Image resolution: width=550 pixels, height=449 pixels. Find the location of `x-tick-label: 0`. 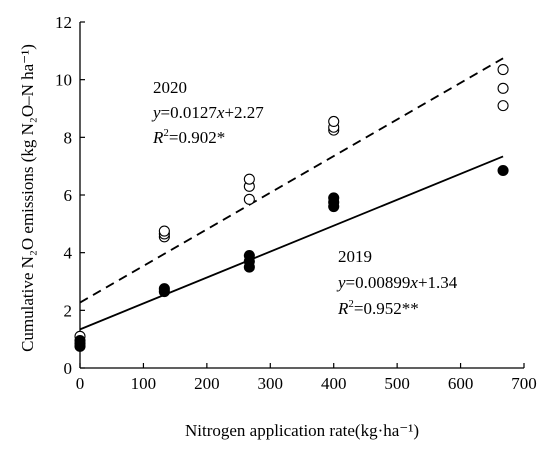

x-tick-label: 0 is located at coordinates (80, 383).